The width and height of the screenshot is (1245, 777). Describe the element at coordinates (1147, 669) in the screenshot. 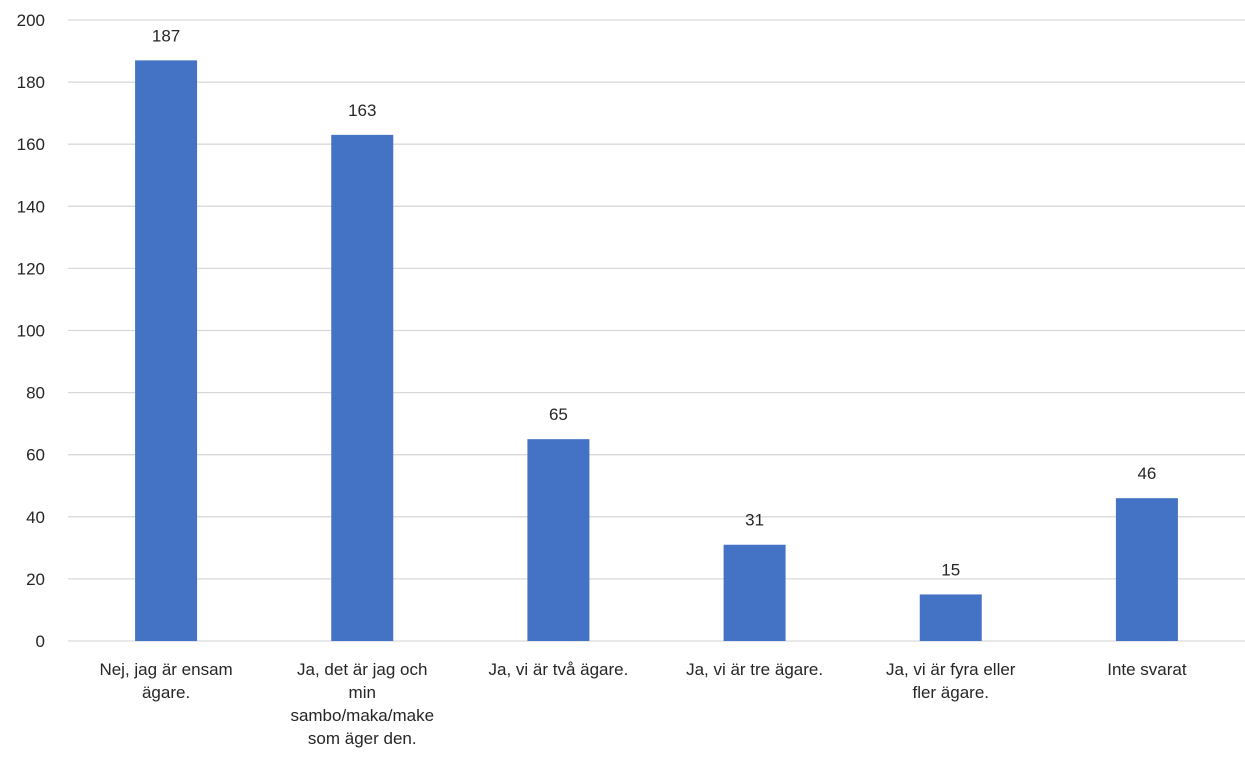

I see `x-category-label: Inte svarat` at that location.